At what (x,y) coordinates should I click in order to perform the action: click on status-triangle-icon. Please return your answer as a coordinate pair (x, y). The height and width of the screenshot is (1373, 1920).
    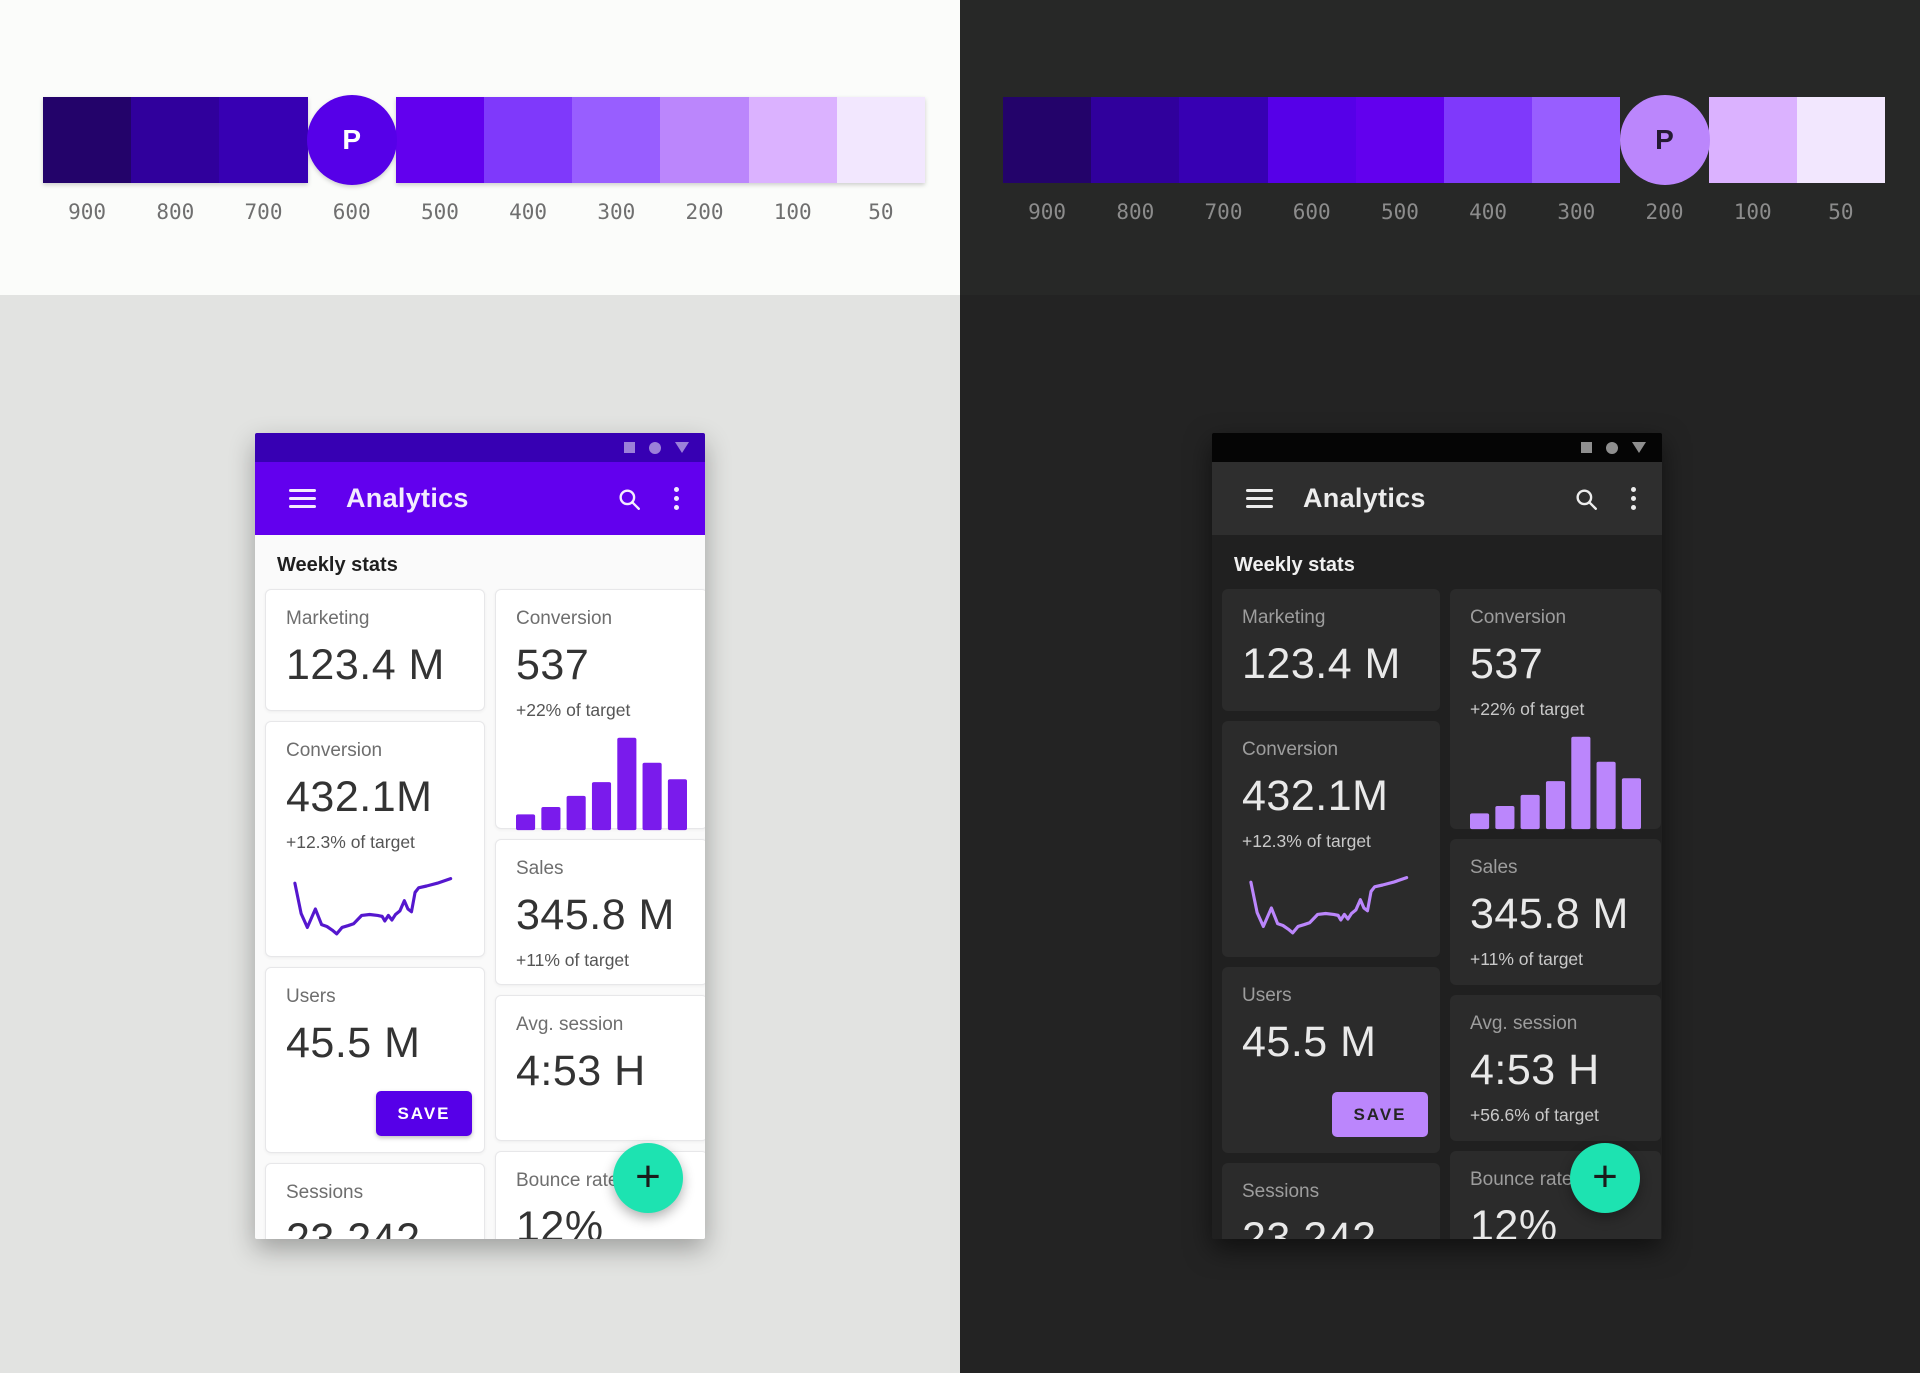
    Looking at the image, I should click on (1639, 447).